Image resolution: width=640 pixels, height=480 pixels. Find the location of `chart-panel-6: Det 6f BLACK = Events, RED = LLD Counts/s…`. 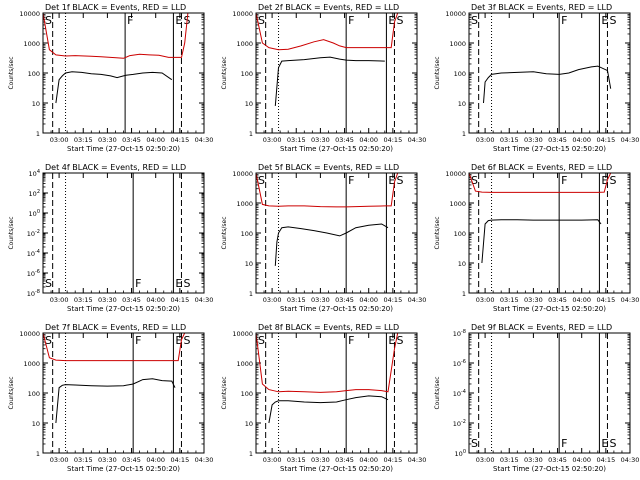

chart-panel-6: Det 6f BLACK = Events, RED = LLD Counts/s… is located at coordinates (536, 238).